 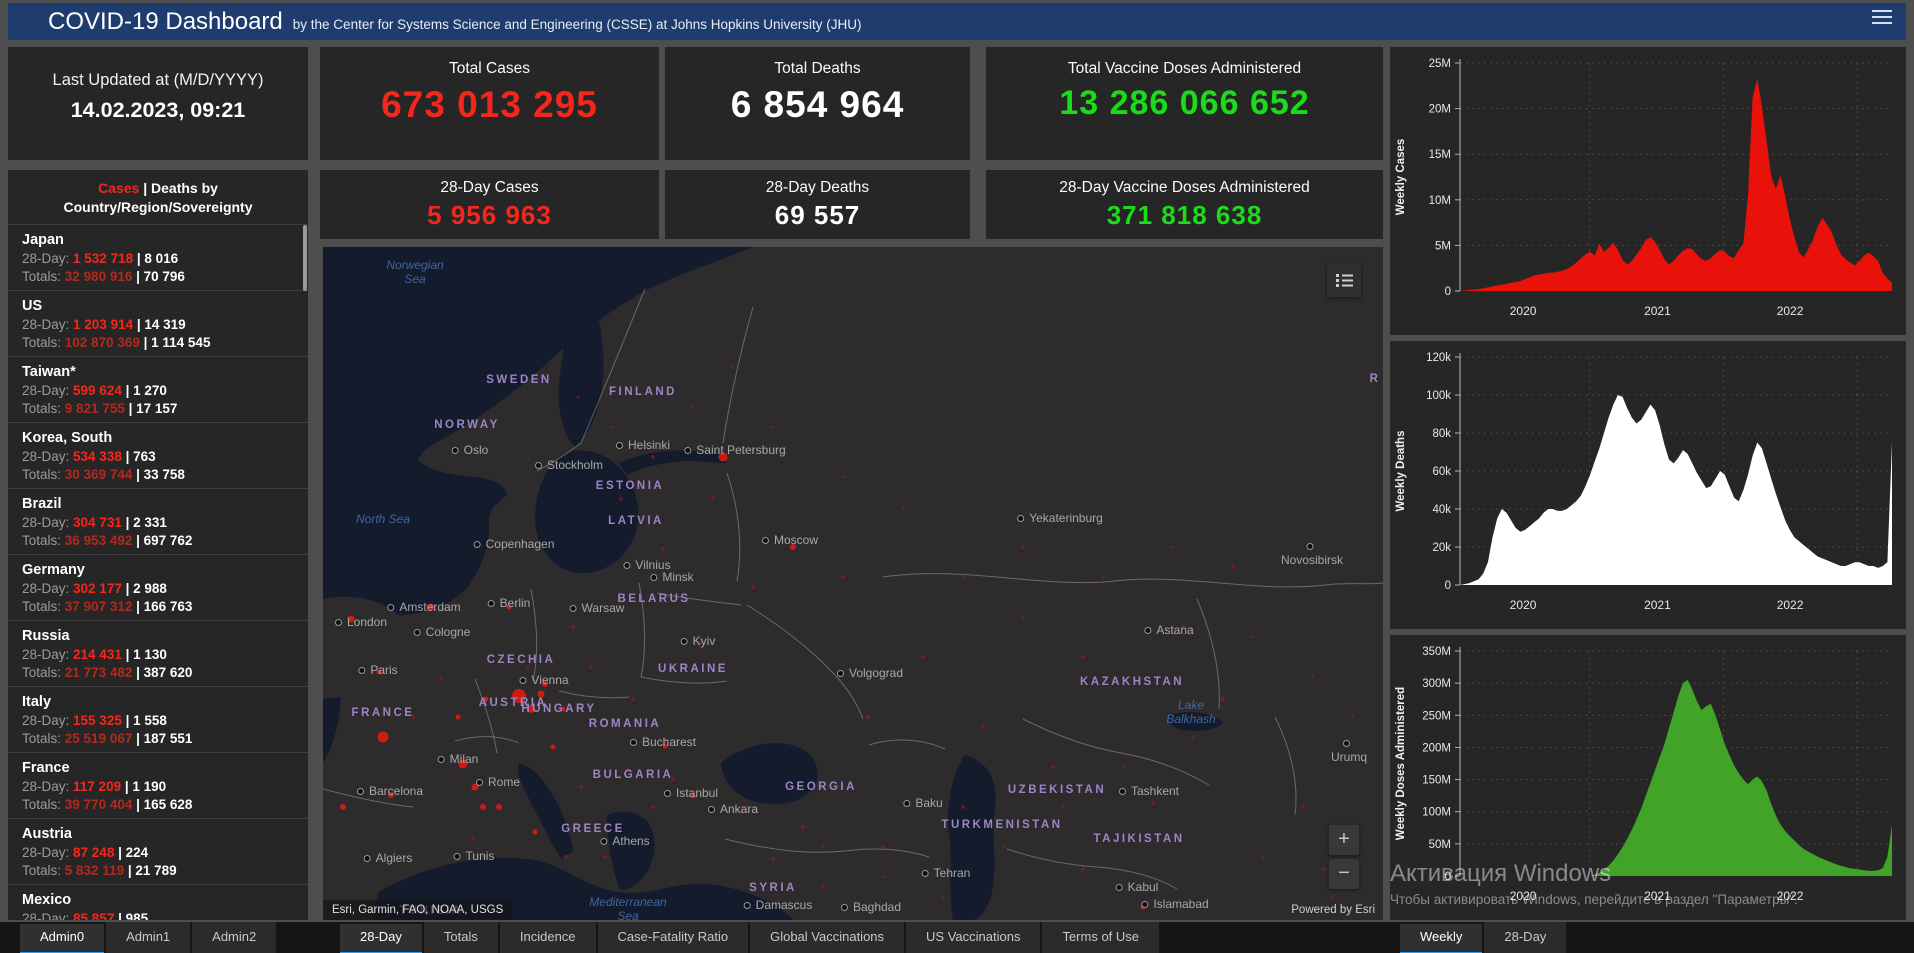 What do you see at coordinates (1440, 201) in the screenshot?
I see `svg-text: 10M` at bounding box center [1440, 201].